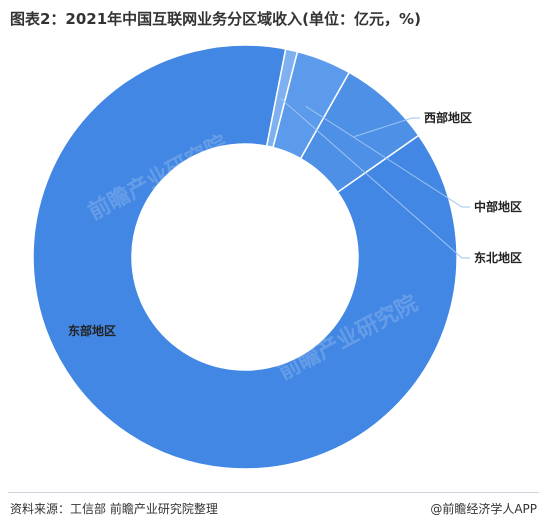 This screenshot has height=528, width=547. Describe the element at coordinates (498, 257) in the screenshot. I see `label-northeast: 东北地区` at that location.